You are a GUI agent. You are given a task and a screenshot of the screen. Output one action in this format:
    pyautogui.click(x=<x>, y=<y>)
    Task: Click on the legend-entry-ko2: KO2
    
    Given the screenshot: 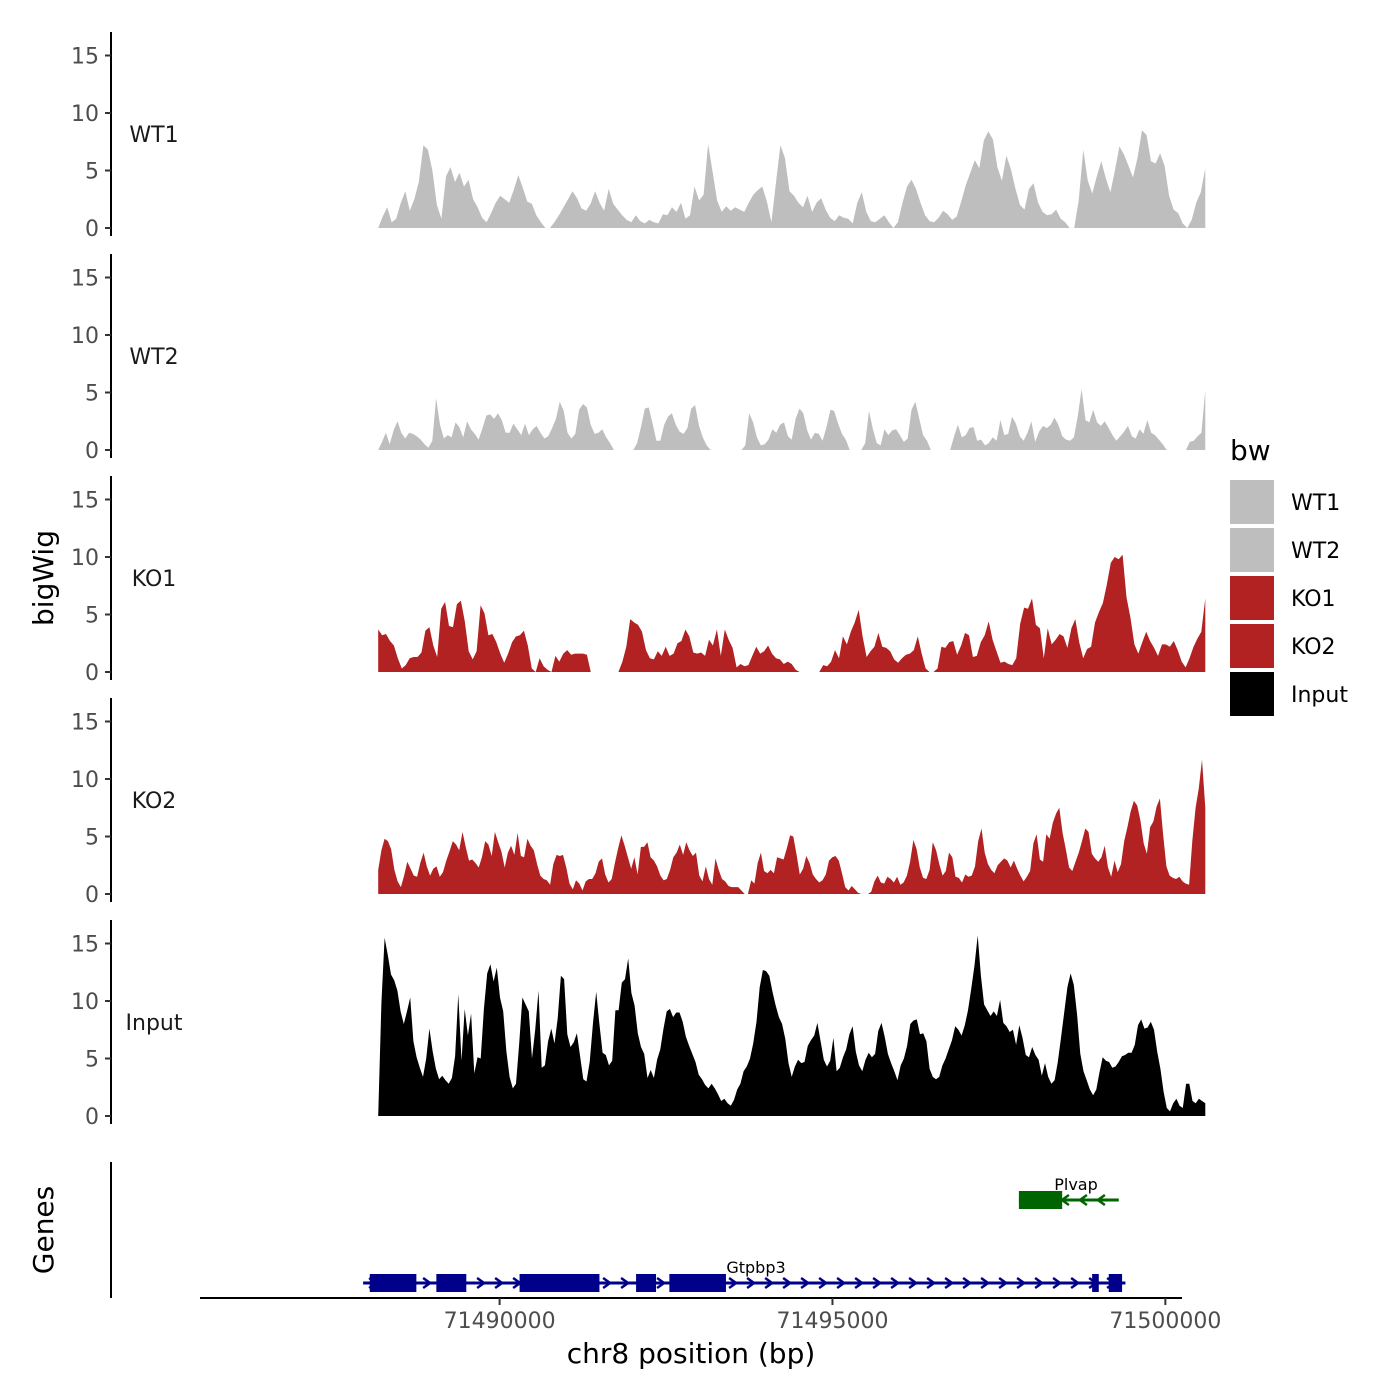 What is the action you would take?
    pyautogui.click(x=1283, y=646)
    